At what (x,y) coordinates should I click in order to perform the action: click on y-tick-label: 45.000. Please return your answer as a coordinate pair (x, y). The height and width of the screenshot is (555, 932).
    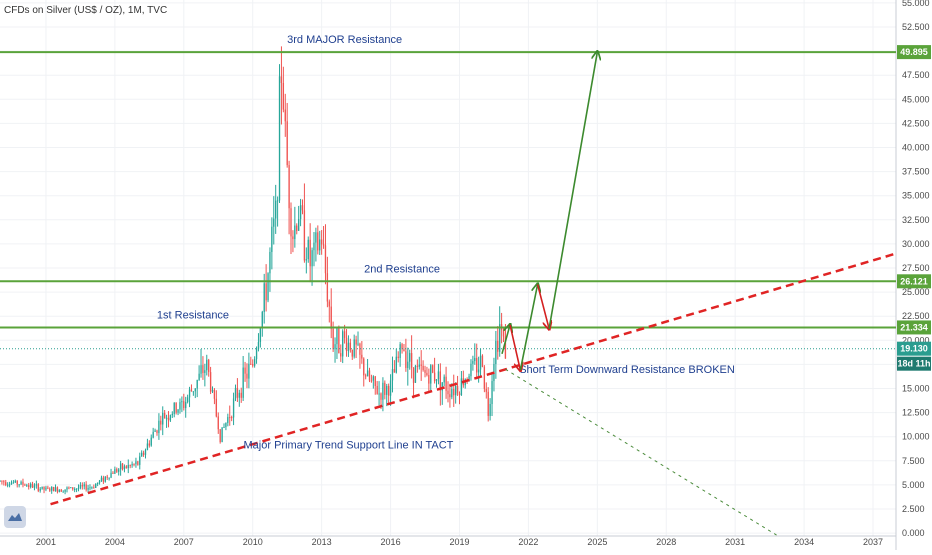
    Looking at the image, I should click on (916, 99).